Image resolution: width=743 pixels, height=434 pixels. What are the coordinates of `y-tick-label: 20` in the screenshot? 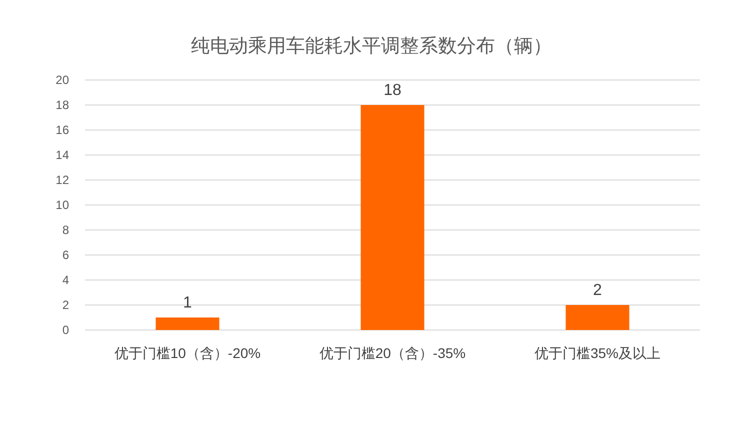 It's located at (63, 80).